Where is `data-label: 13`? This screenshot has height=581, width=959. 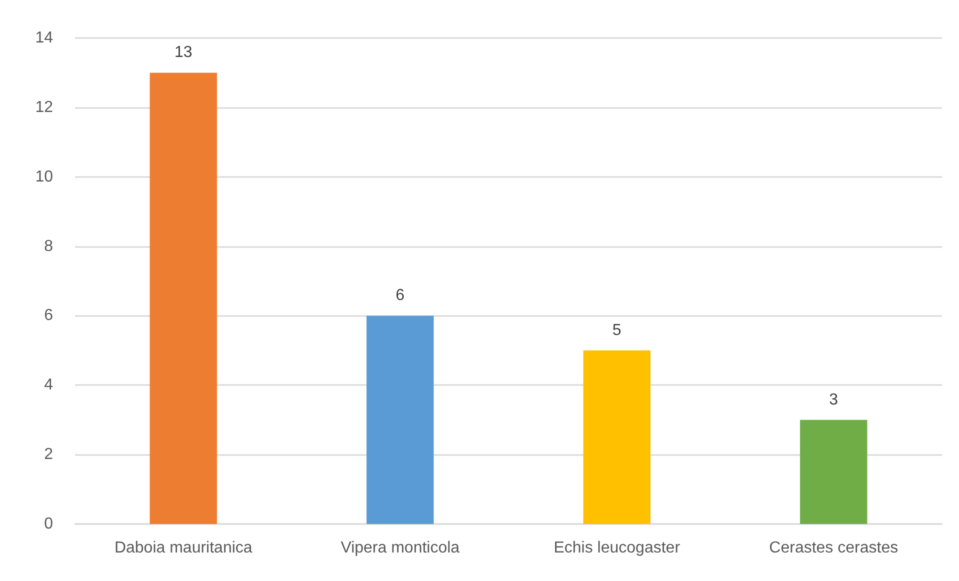
data-label: 13 is located at coordinates (183, 53).